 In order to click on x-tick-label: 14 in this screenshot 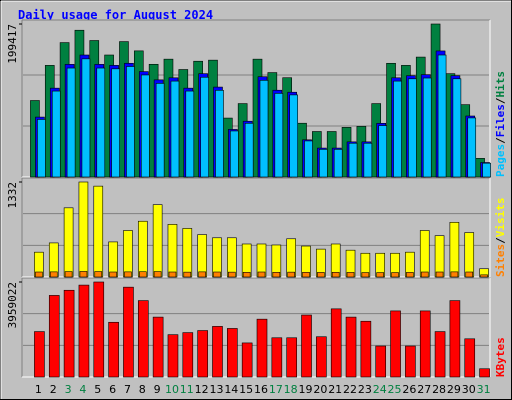, I will do `click(231, 389)`.